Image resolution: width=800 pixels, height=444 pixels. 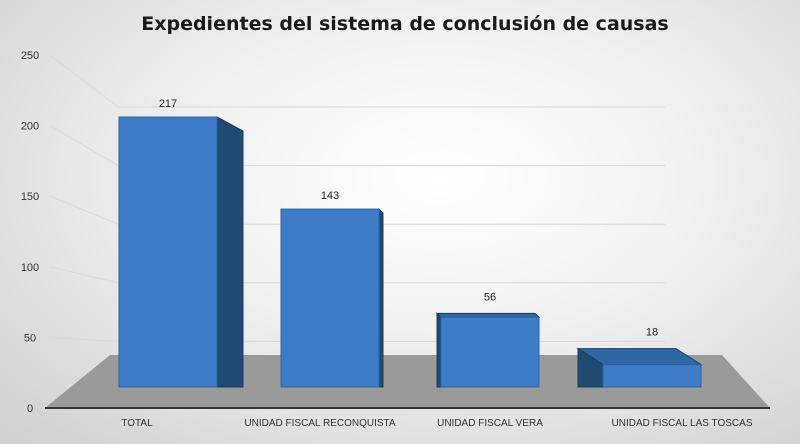 What do you see at coordinates (30, 197) in the screenshot?
I see `y-tick-label: 150` at bounding box center [30, 197].